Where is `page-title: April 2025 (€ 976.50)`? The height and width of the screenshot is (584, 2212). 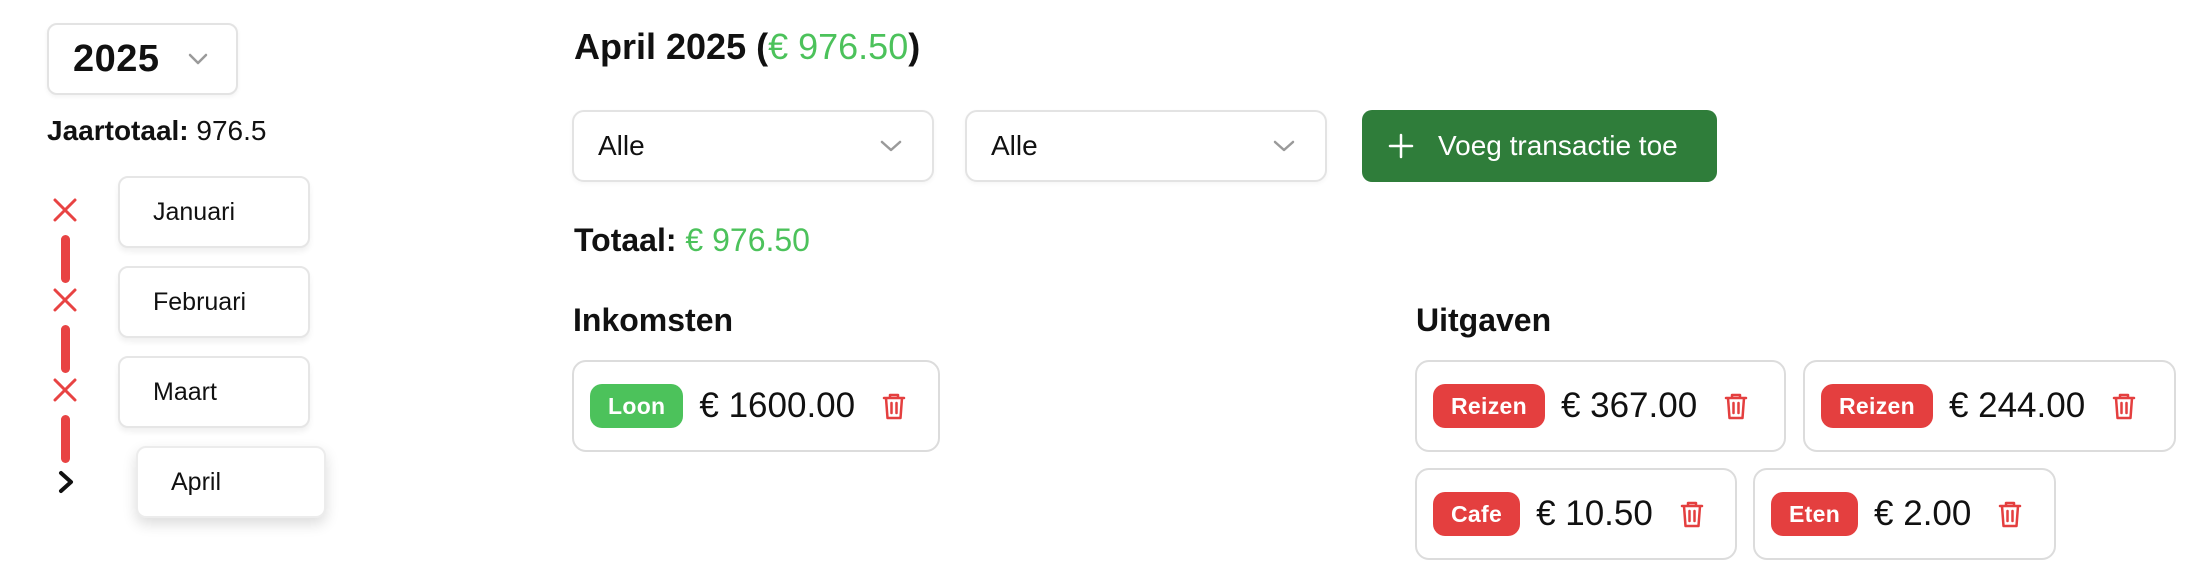
page-title: April 2025 (€ 976.50) is located at coordinates (747, 47).